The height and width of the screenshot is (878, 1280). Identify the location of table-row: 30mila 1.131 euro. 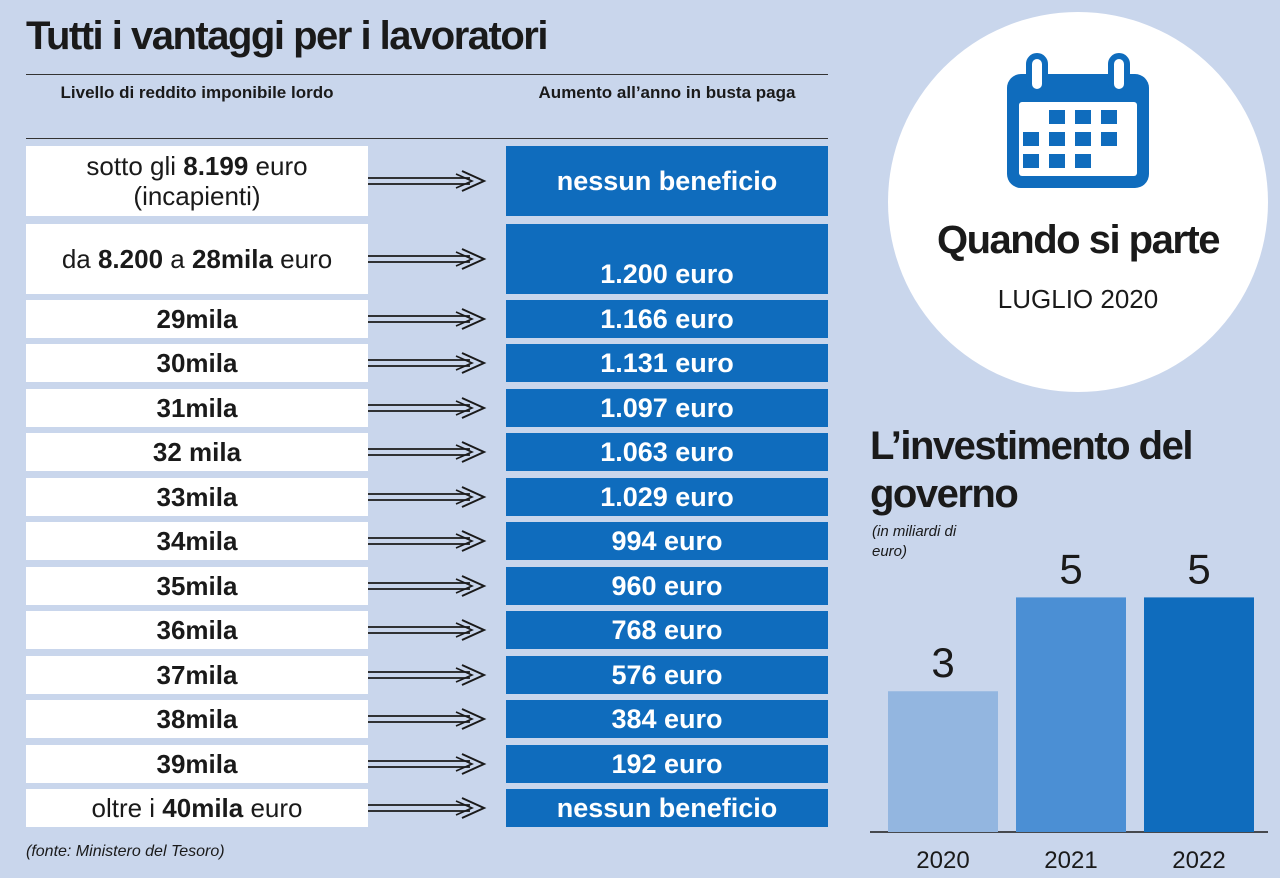
(427, 363).